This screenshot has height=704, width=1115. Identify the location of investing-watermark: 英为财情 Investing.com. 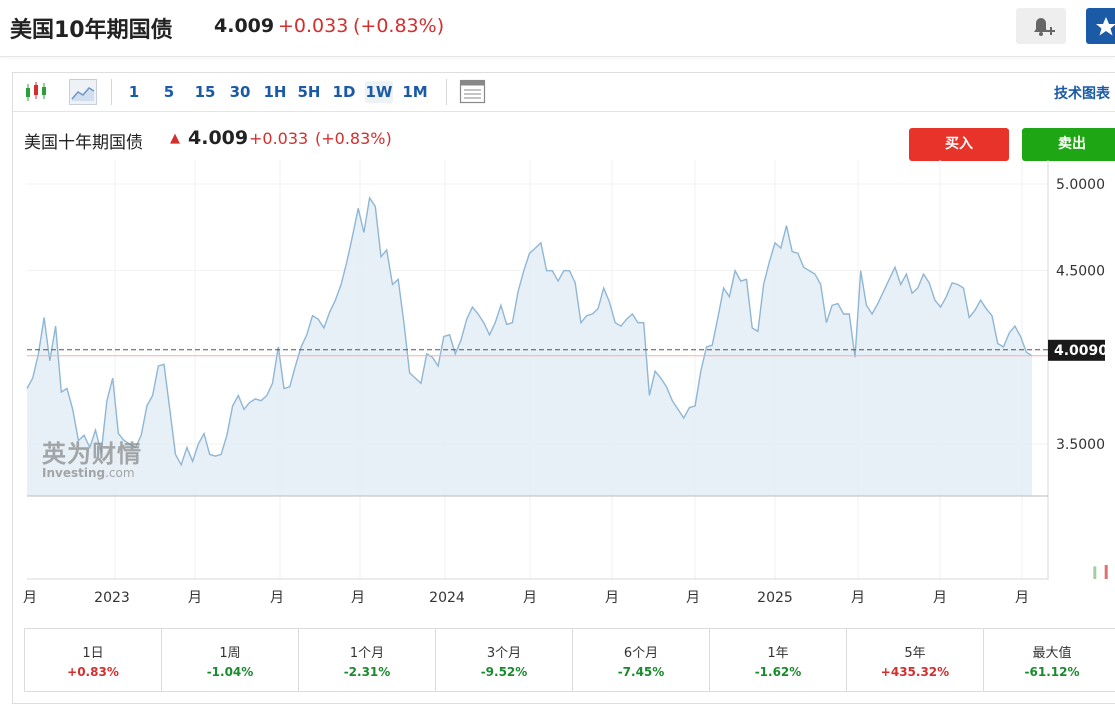
(92, 457).